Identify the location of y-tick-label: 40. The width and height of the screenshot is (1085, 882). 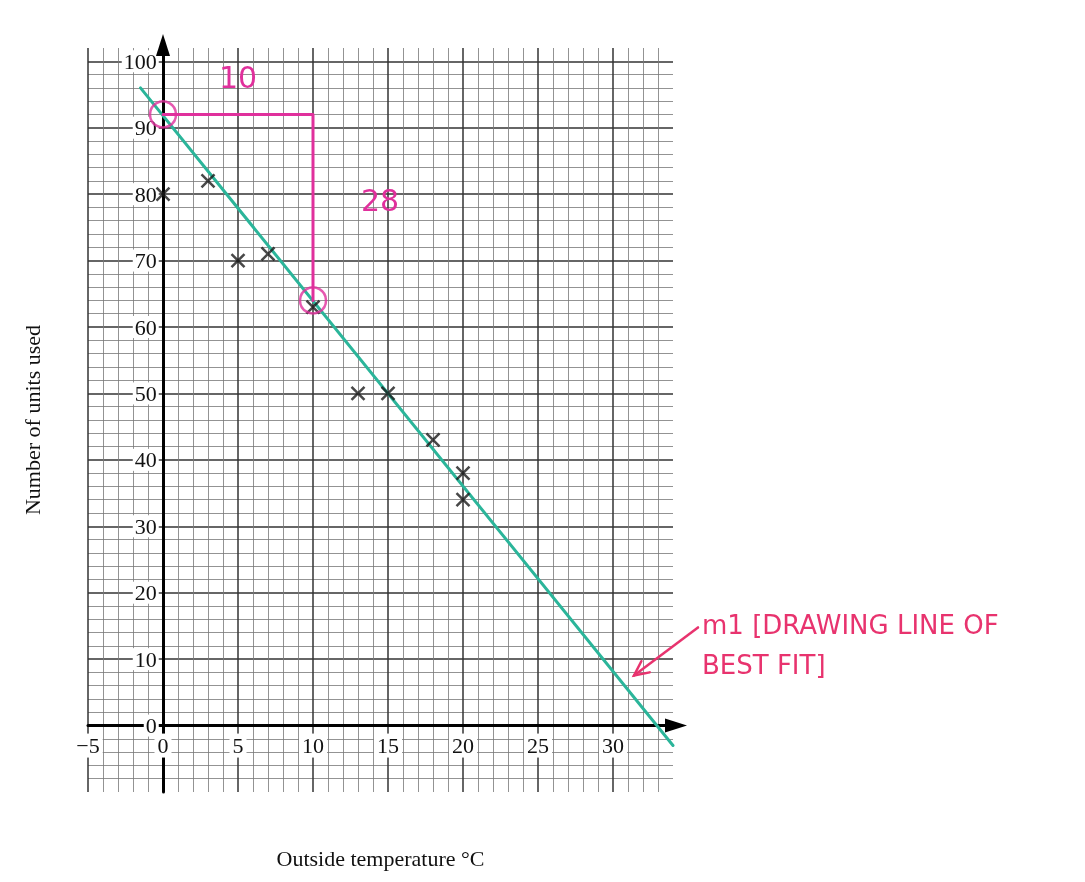
(145, 460).